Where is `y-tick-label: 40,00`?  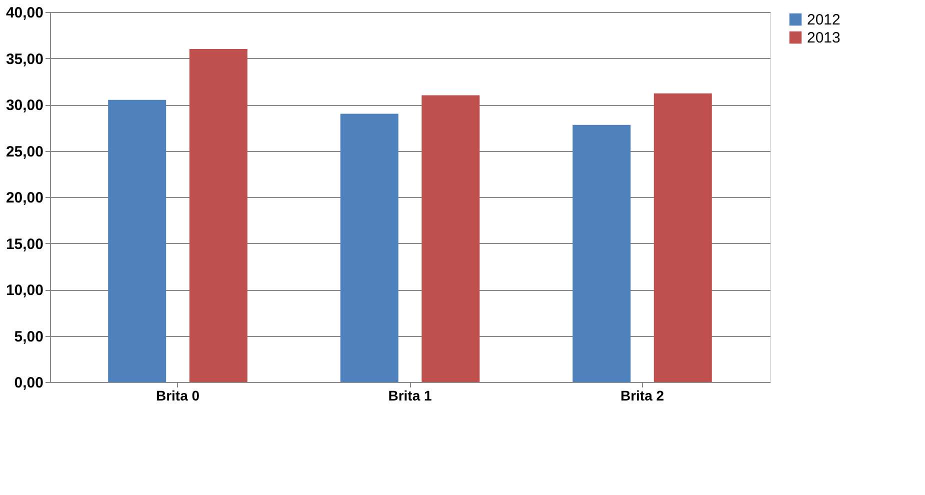 y-tick-label: 40,00 is located at coordinates (25, 13).